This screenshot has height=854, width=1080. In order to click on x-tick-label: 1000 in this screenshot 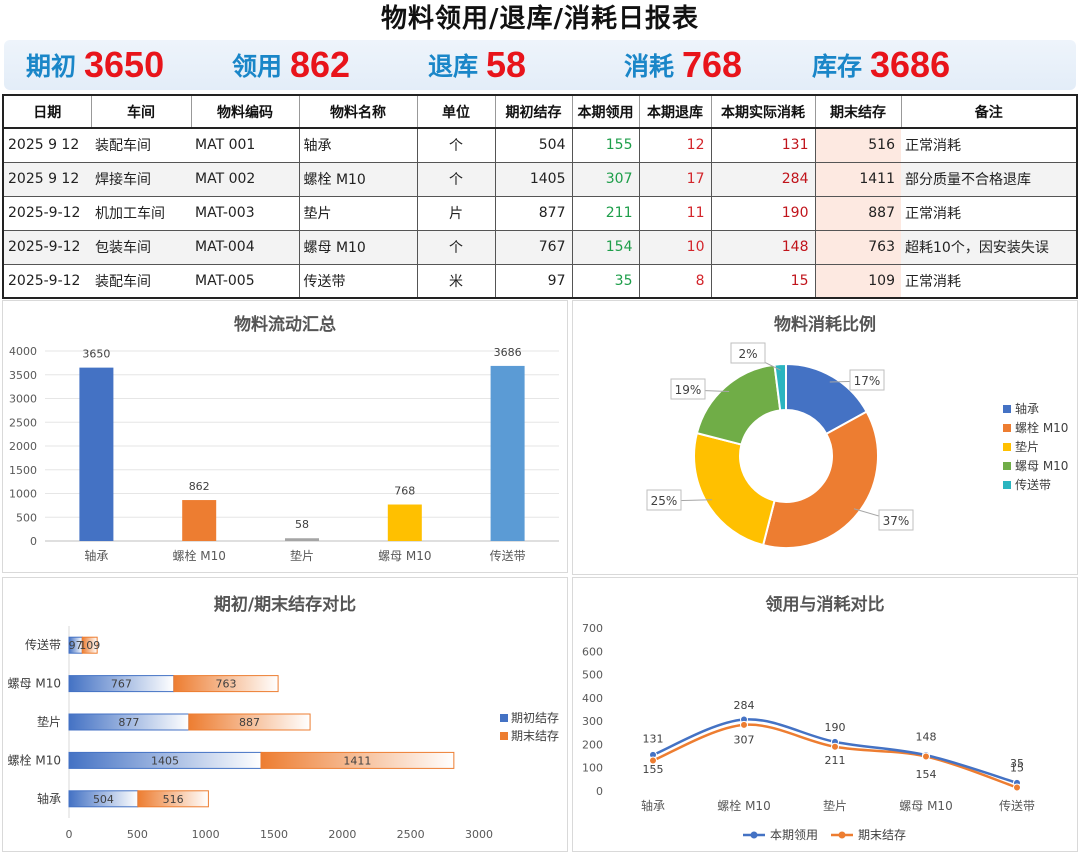, I will do `click(206, 834)`.